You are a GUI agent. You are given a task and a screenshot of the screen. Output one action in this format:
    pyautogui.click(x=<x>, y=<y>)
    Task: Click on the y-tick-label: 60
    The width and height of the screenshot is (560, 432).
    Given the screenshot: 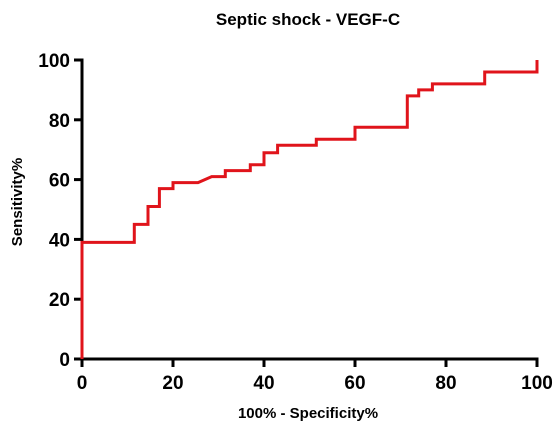 What is the action you would take?
    pyautogui.click(x=59, y=181)
    